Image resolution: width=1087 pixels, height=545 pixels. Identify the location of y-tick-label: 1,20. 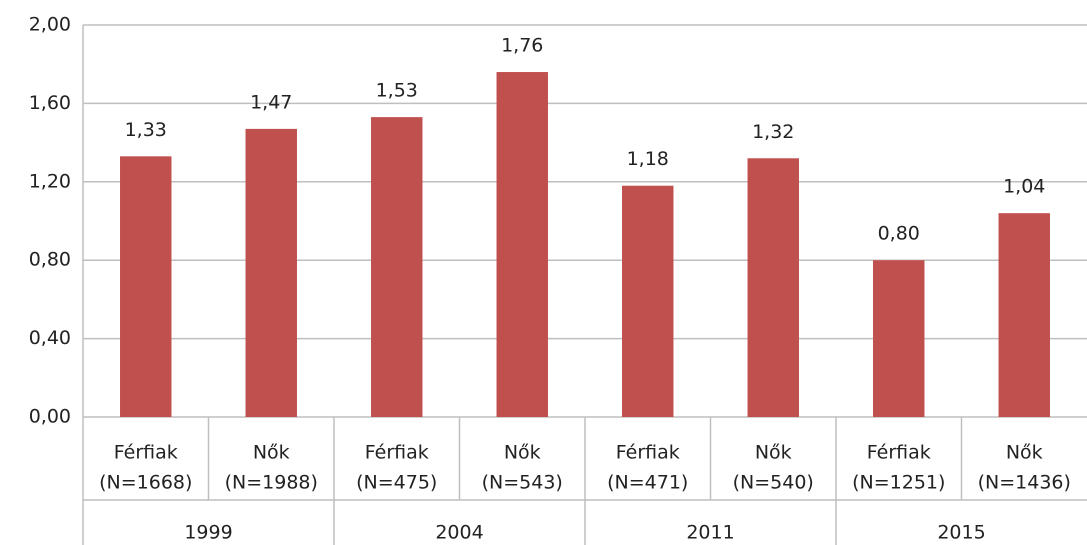
(50, 181).